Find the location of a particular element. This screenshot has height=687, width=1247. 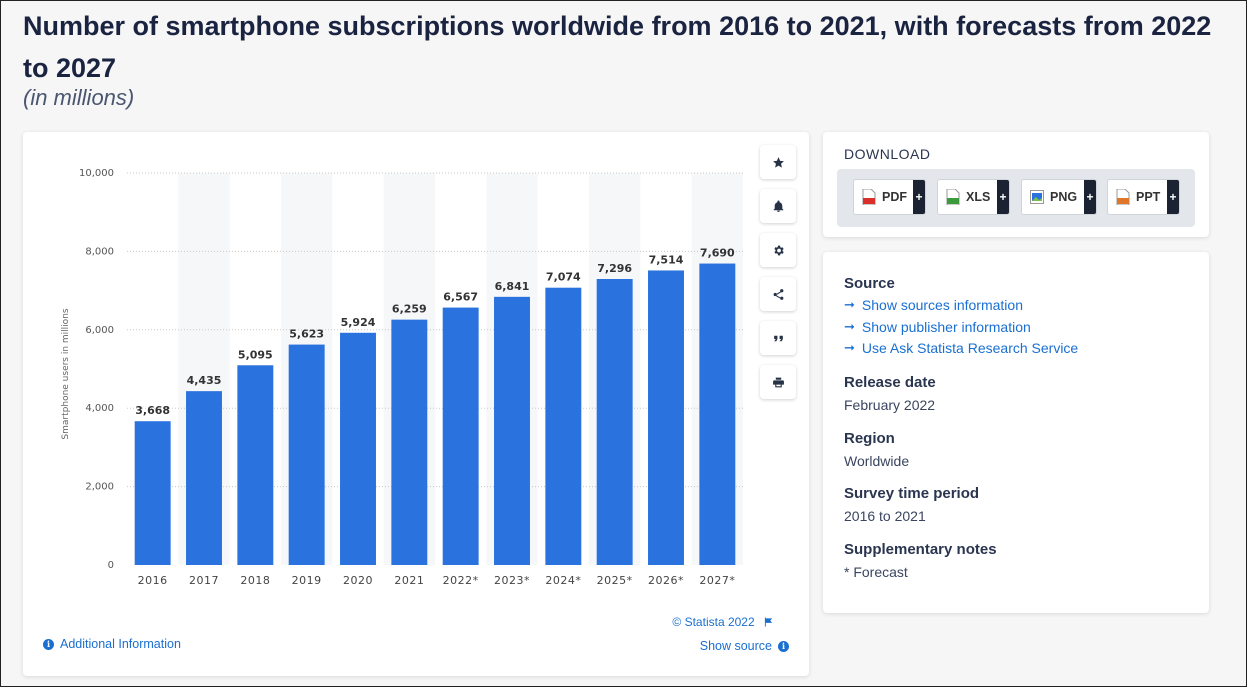

print-icon is located at coordinates (778, 382).